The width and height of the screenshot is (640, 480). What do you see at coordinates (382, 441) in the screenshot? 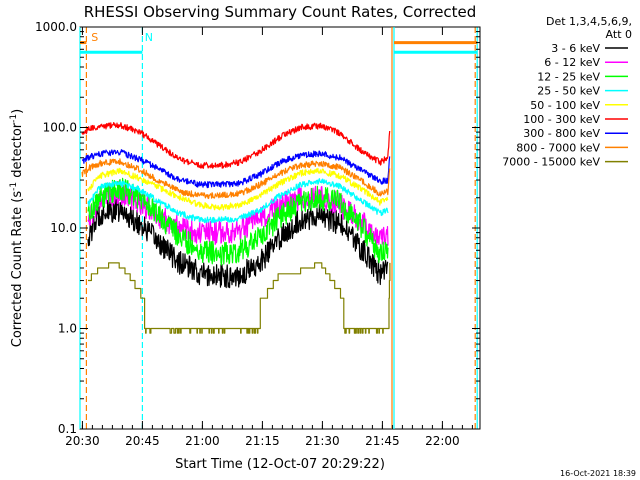
I see `x-tick-label-5: 21:45` at bounding box center [382, 441].